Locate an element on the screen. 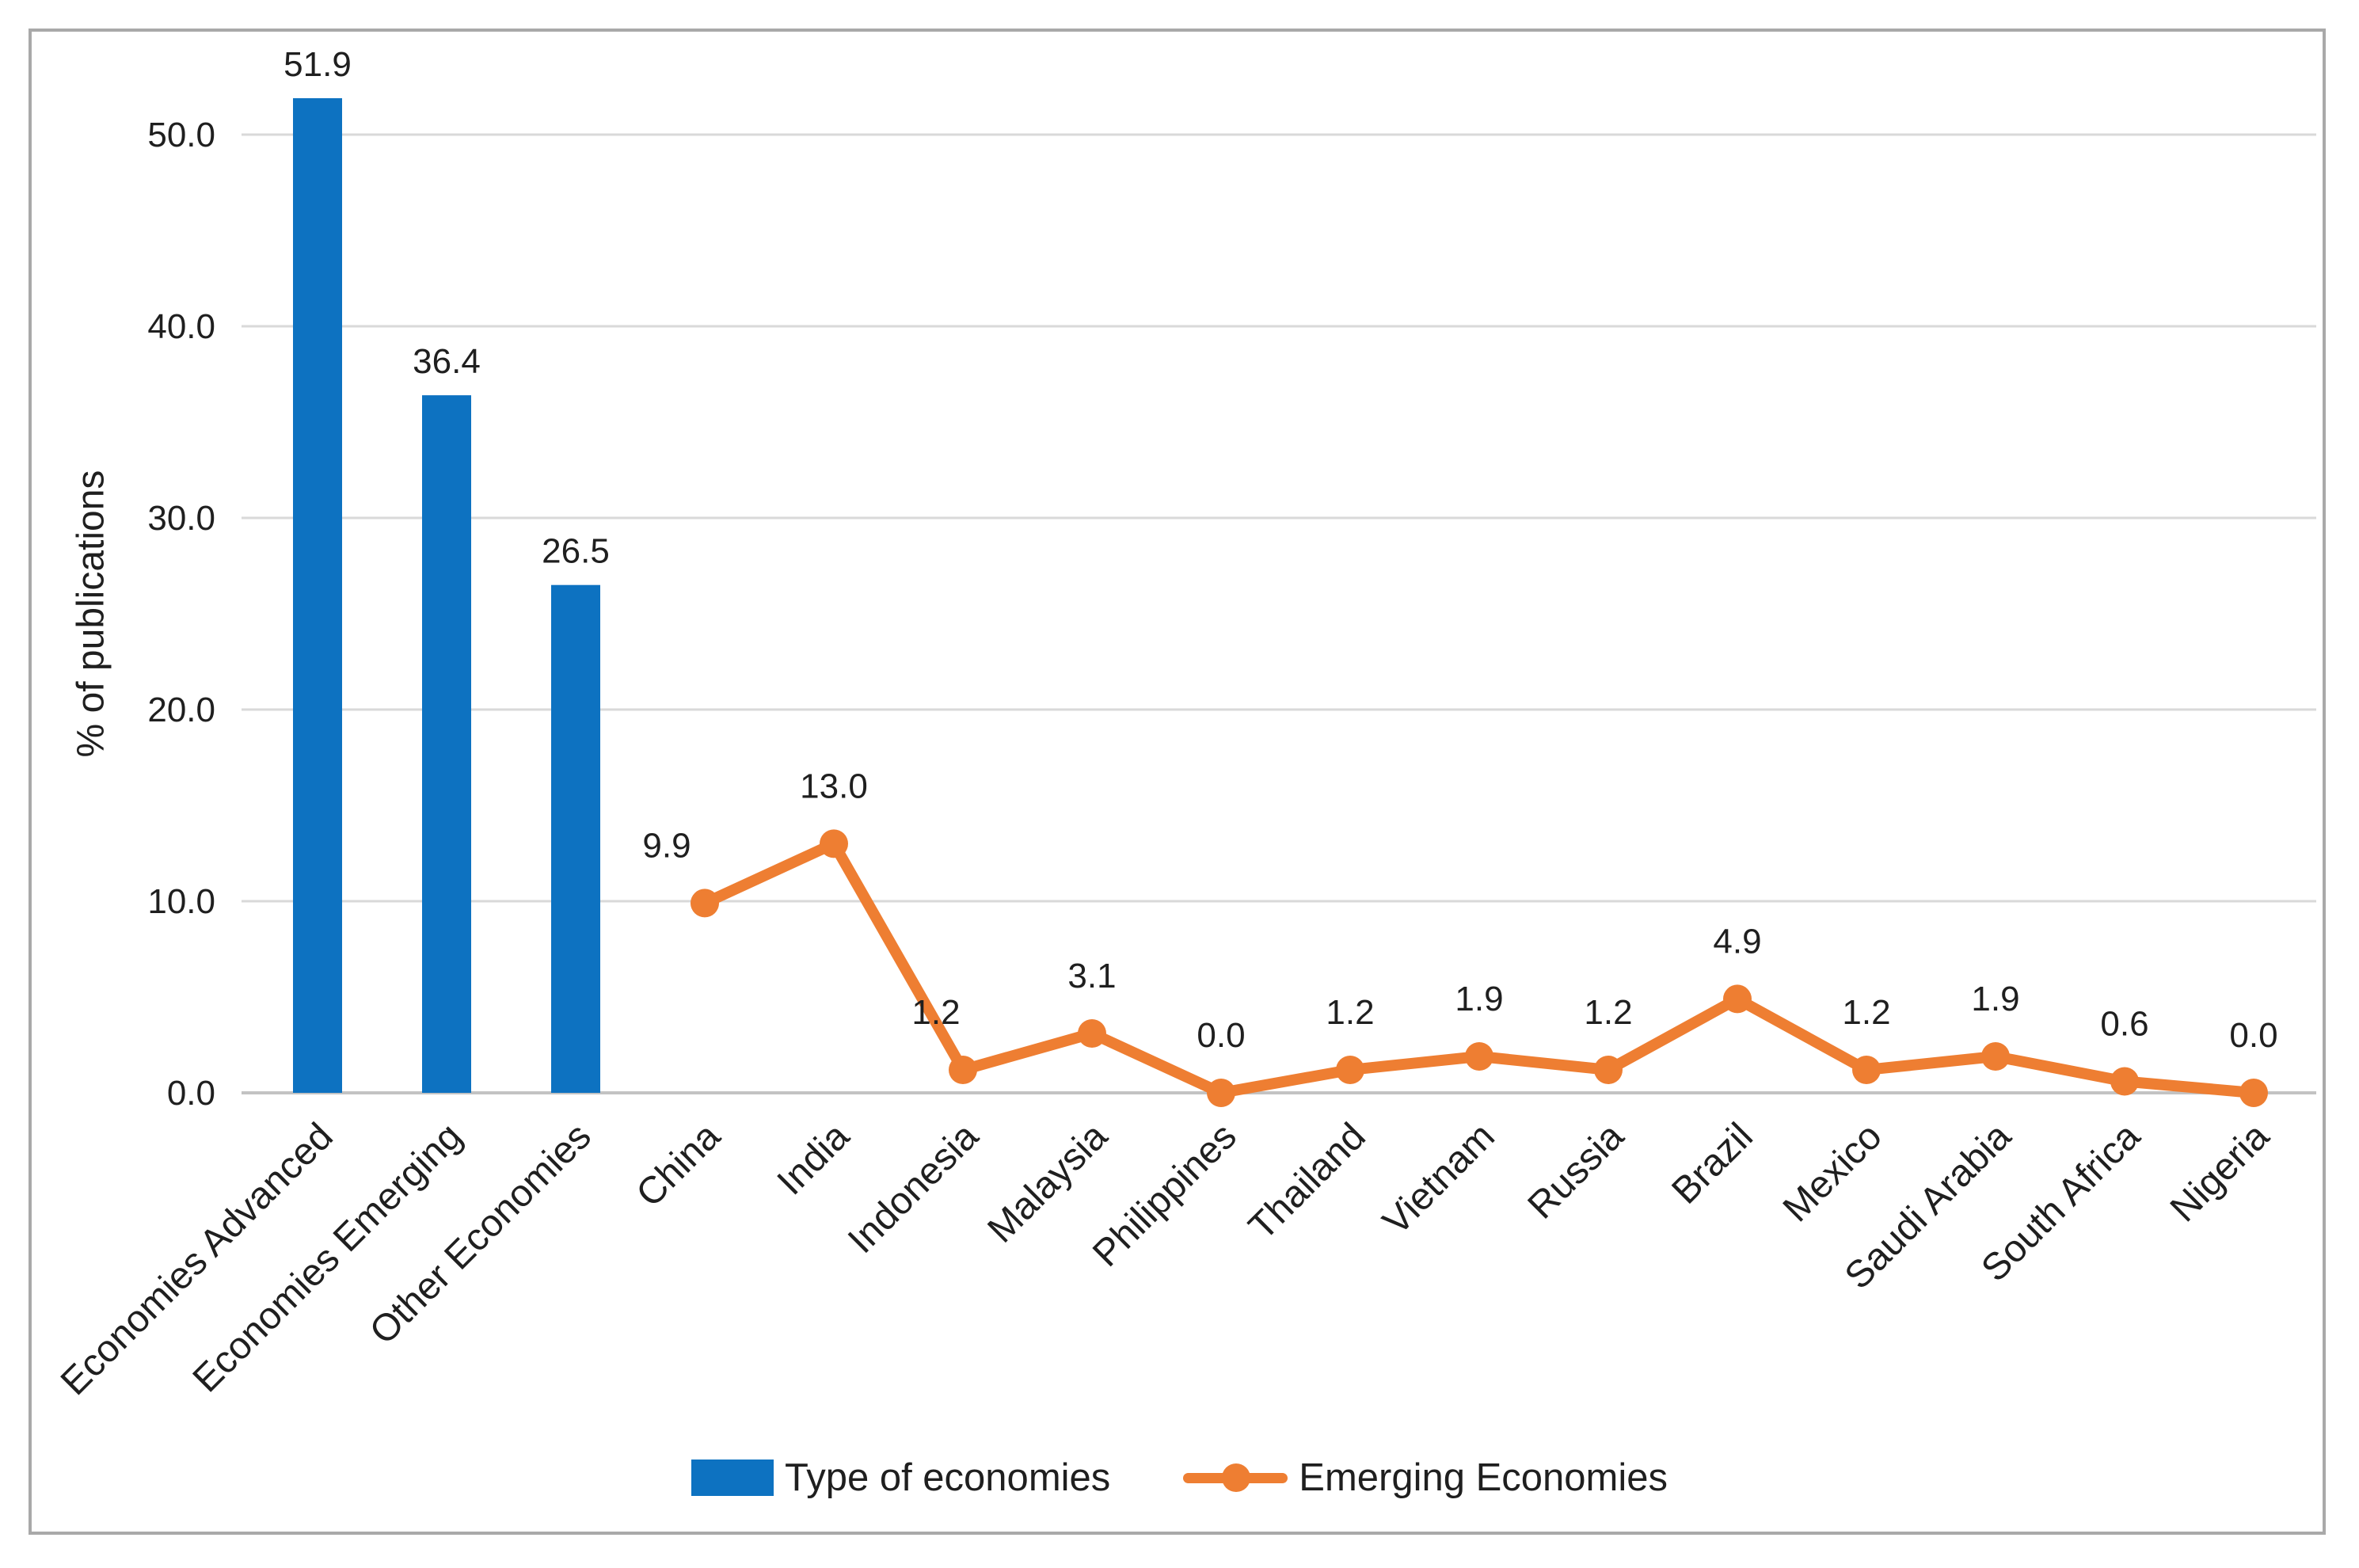 Image resolution: width=2359 pixels, height=1568 pixels. line-data-label: 13.0 is located at coordinates (834, 786).